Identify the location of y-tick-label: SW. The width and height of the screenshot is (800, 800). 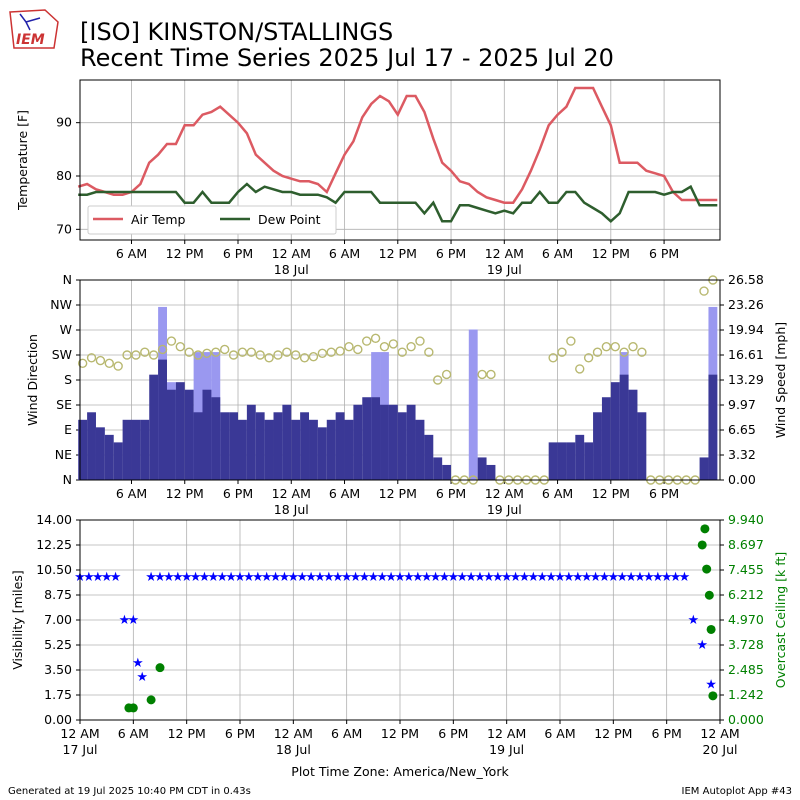
(62, 354).